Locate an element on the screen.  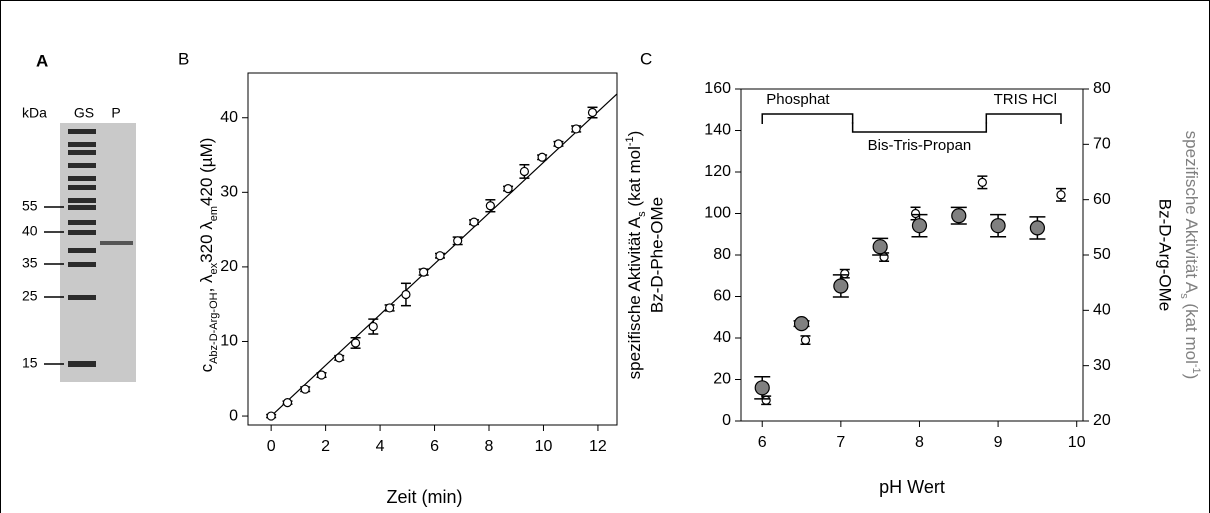
y-tick-label: 80 is located at coordinates (722, 254).